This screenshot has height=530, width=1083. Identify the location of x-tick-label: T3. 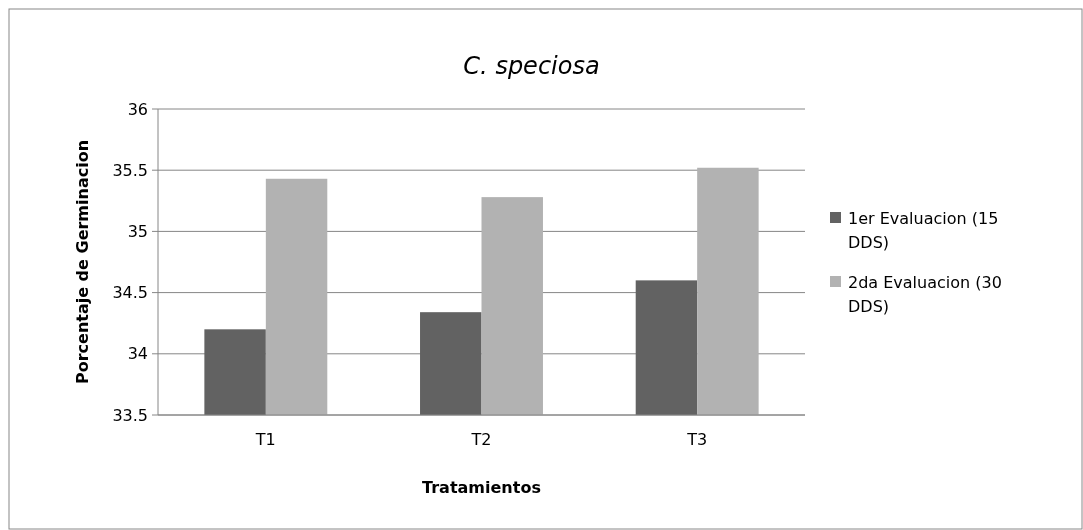
(697, 439).